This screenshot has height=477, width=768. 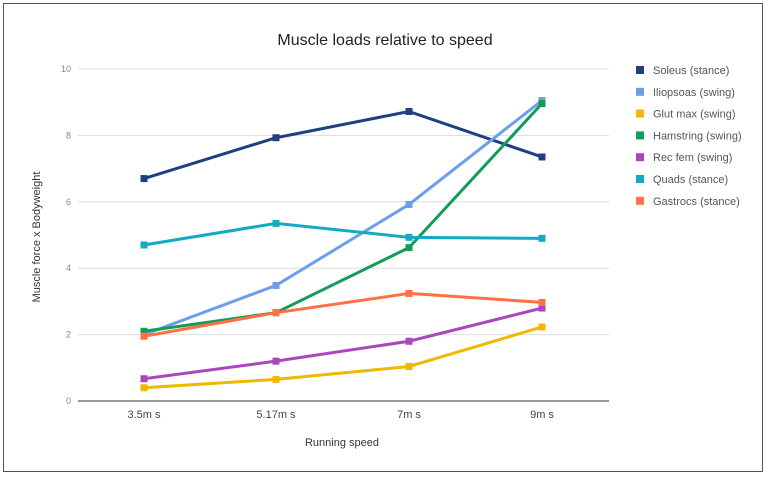 I want to click on legend-item: Quads (stance), so click(x=682, y=180).